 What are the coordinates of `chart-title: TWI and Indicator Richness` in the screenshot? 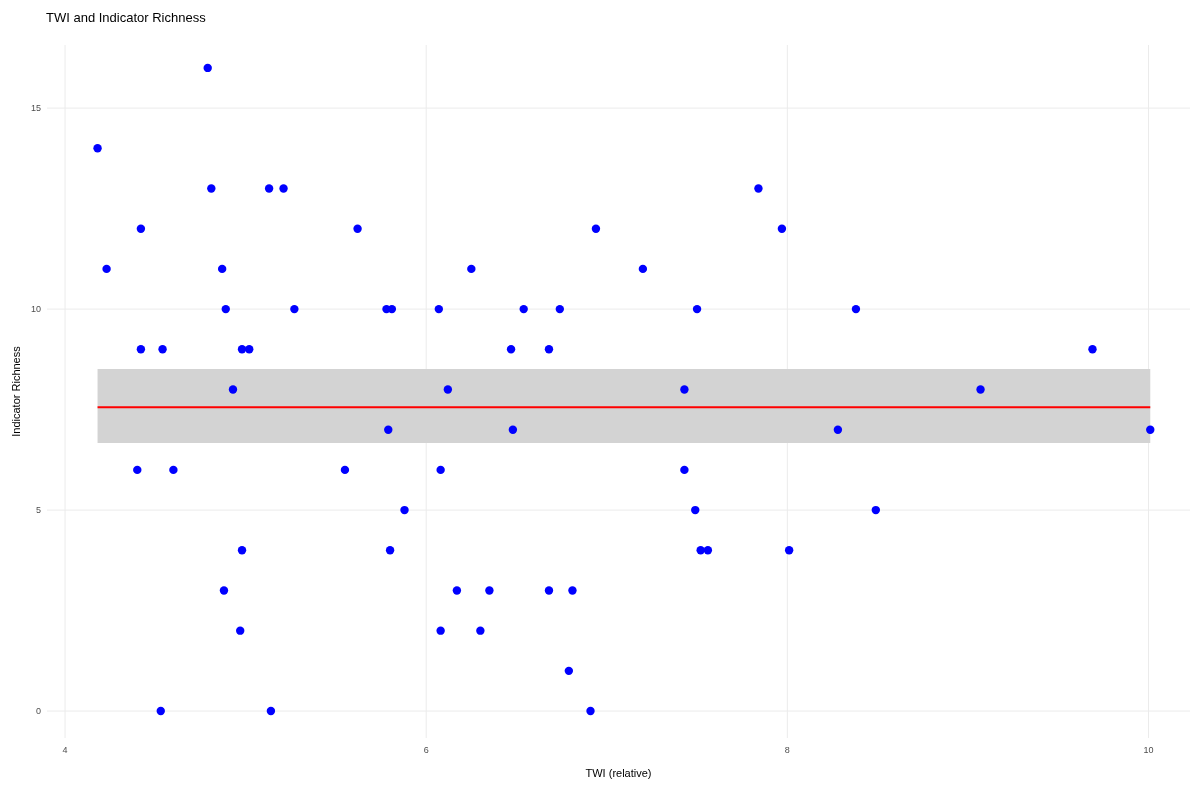 It's located at (126, 17).